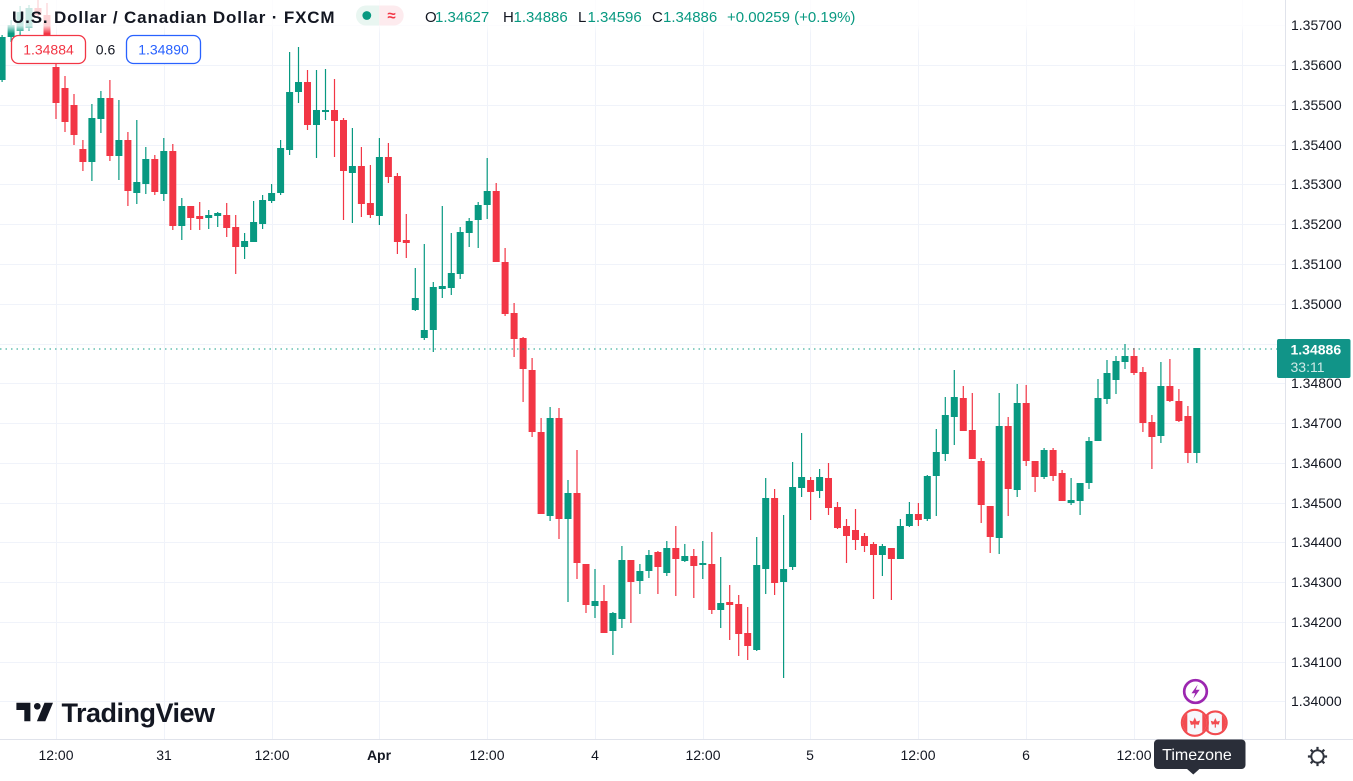  What do you see at coordinates (1316, 622) in the screenshot?
I see `svg-text: 1.34200` at bounding box center [1316, 622].